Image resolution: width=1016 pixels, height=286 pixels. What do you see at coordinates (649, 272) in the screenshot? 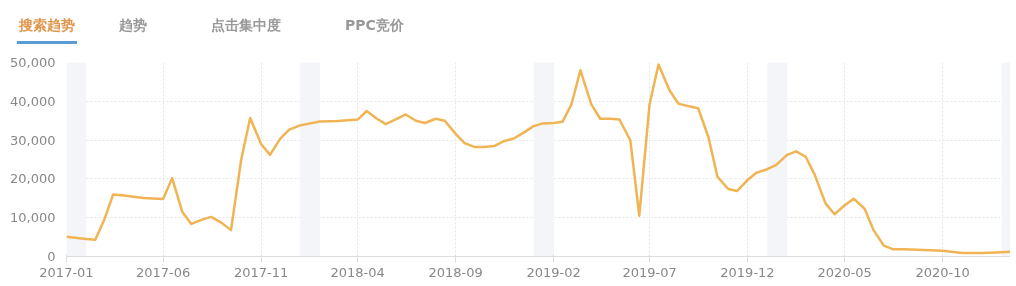
I see `x-tick-label: 2019-07` at bounding box center [649, 272].